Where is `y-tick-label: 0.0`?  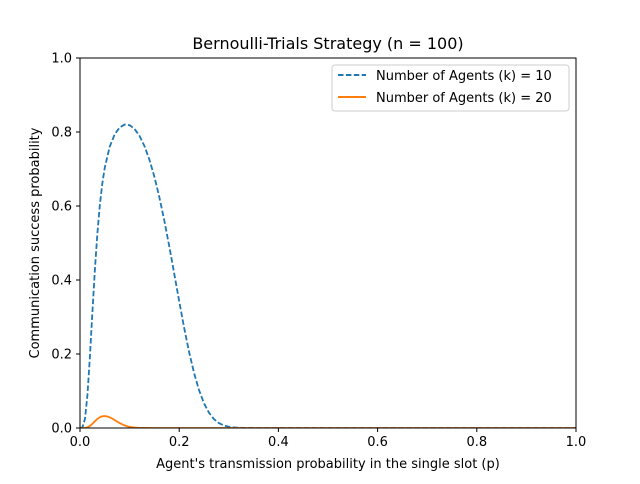 y-tick-label: 0.0 is located at coordinates (61, 429).